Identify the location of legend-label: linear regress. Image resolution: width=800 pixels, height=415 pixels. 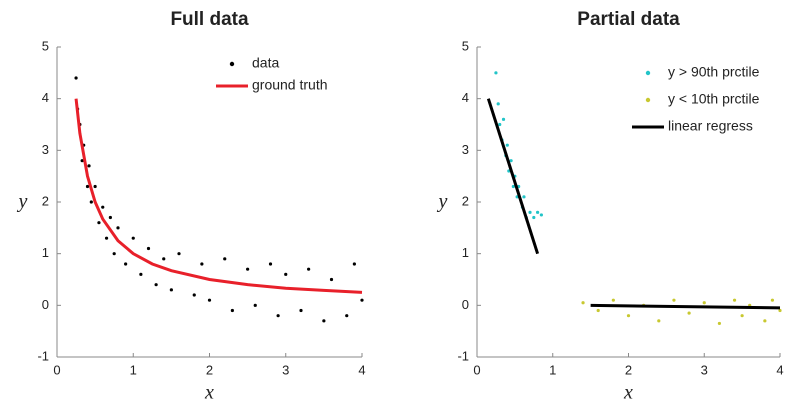
(710, 126).